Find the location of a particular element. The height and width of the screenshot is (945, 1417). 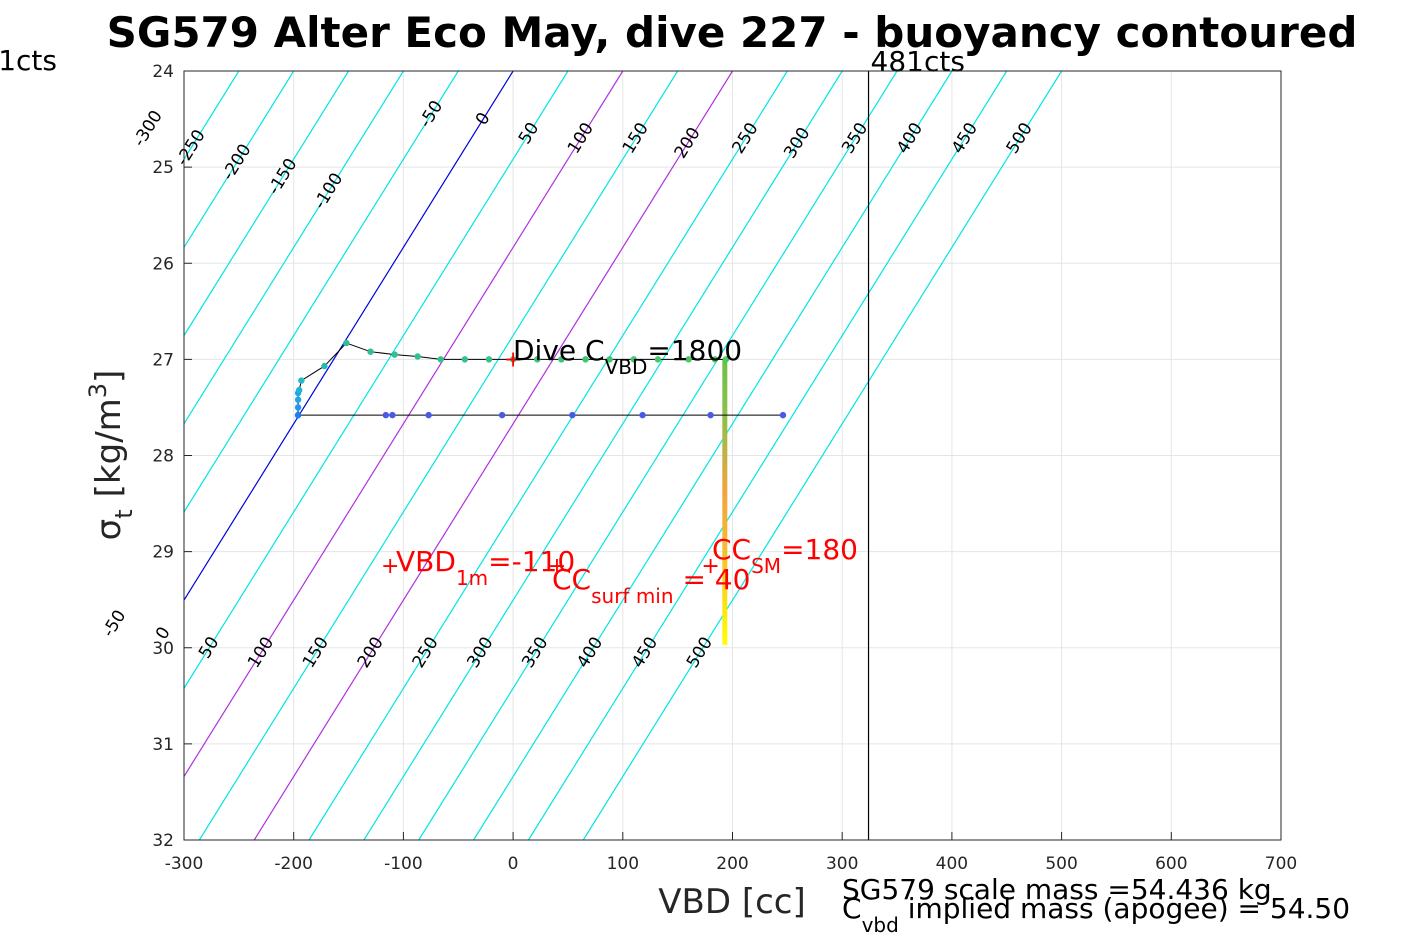

x-tick-label: -100 is located at coordinates (403, 864).